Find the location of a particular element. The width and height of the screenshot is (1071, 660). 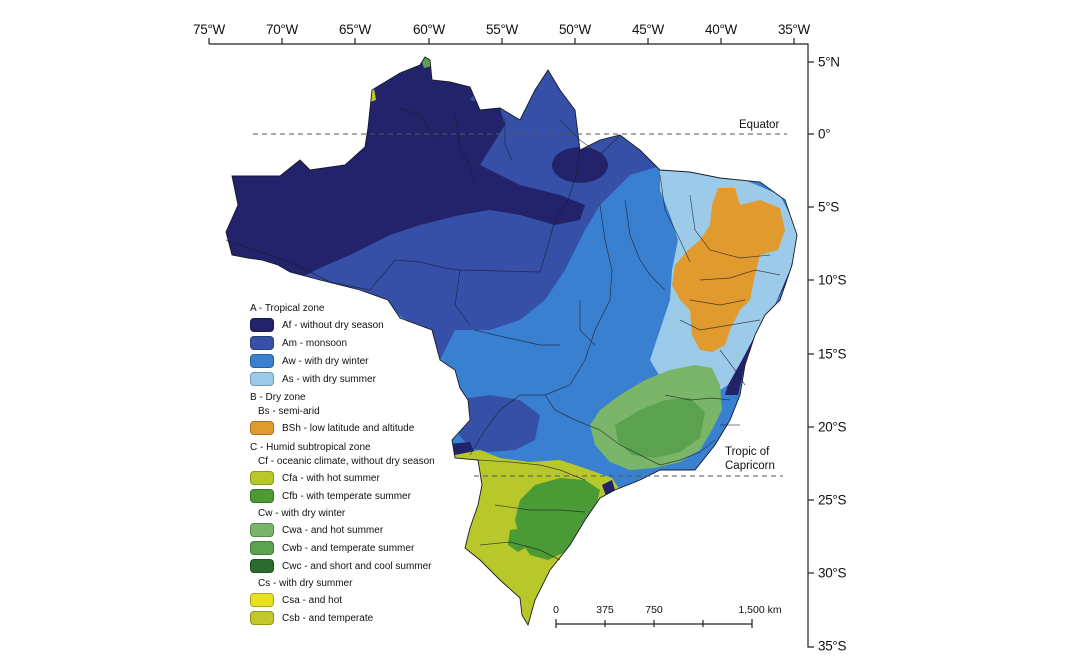

lat-label-0: 0° is located at coordinates (824, 134).